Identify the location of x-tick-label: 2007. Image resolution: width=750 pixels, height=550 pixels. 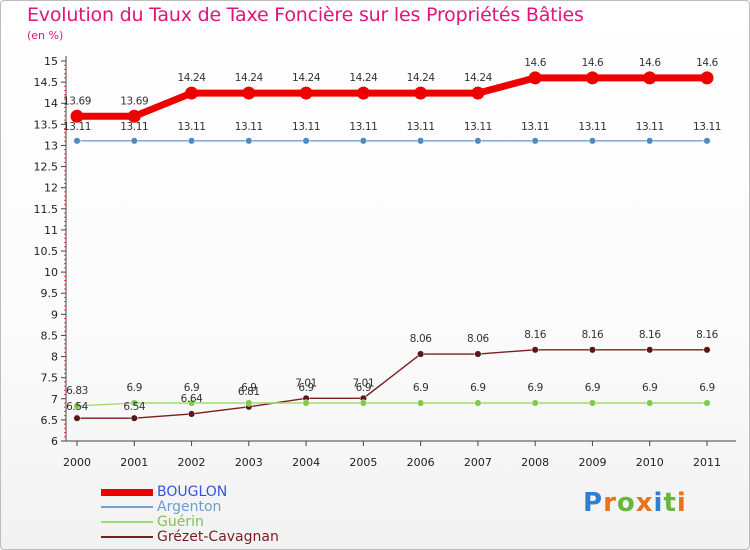
(478, 462).